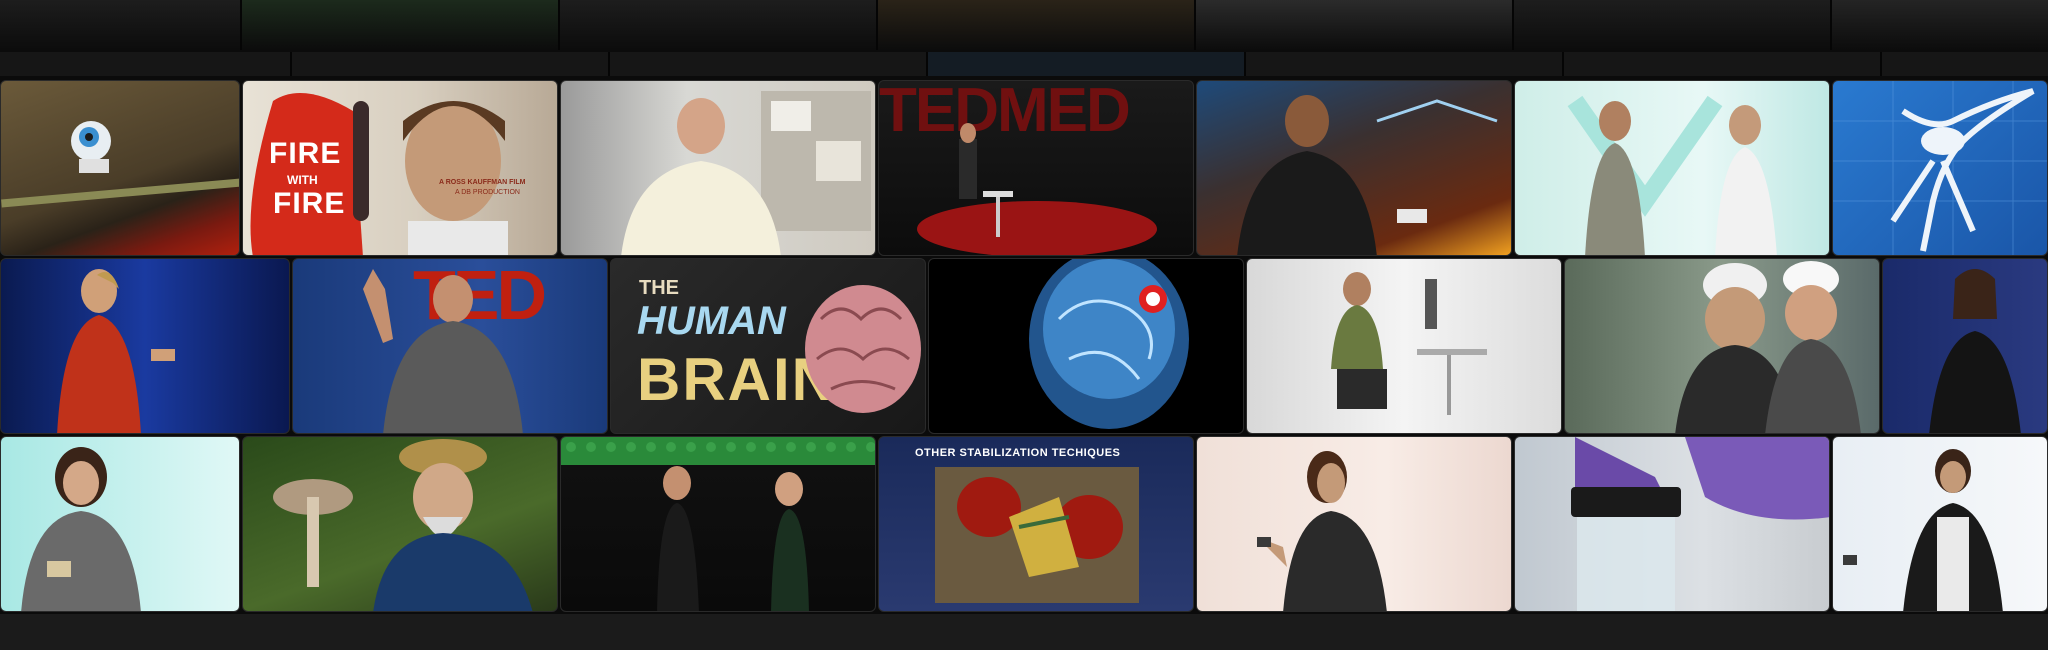 The image size is (2048, 650). I want to click on video-thumbnail-speaker-device, so click(1354, 168).